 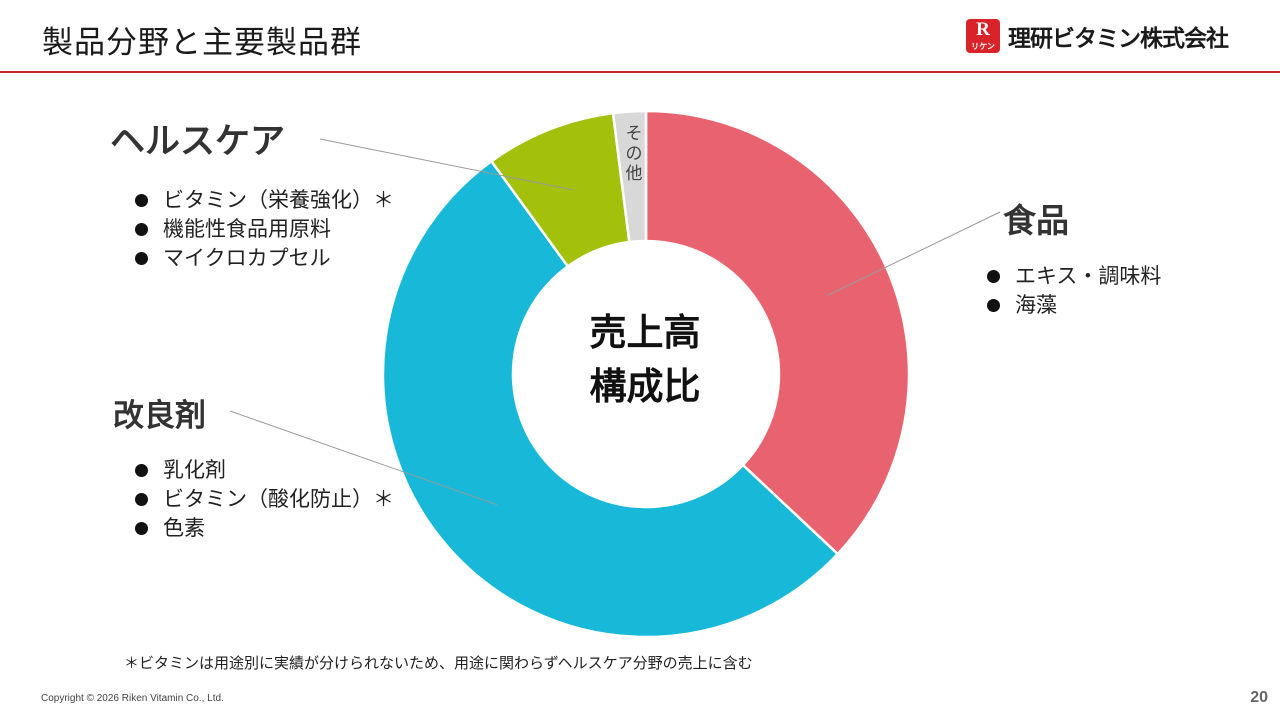 What do you see at coordinates (983, 36) in the screenshot?
I see `logo-mark-icon: R リケン` at bounding box center [983, 36].